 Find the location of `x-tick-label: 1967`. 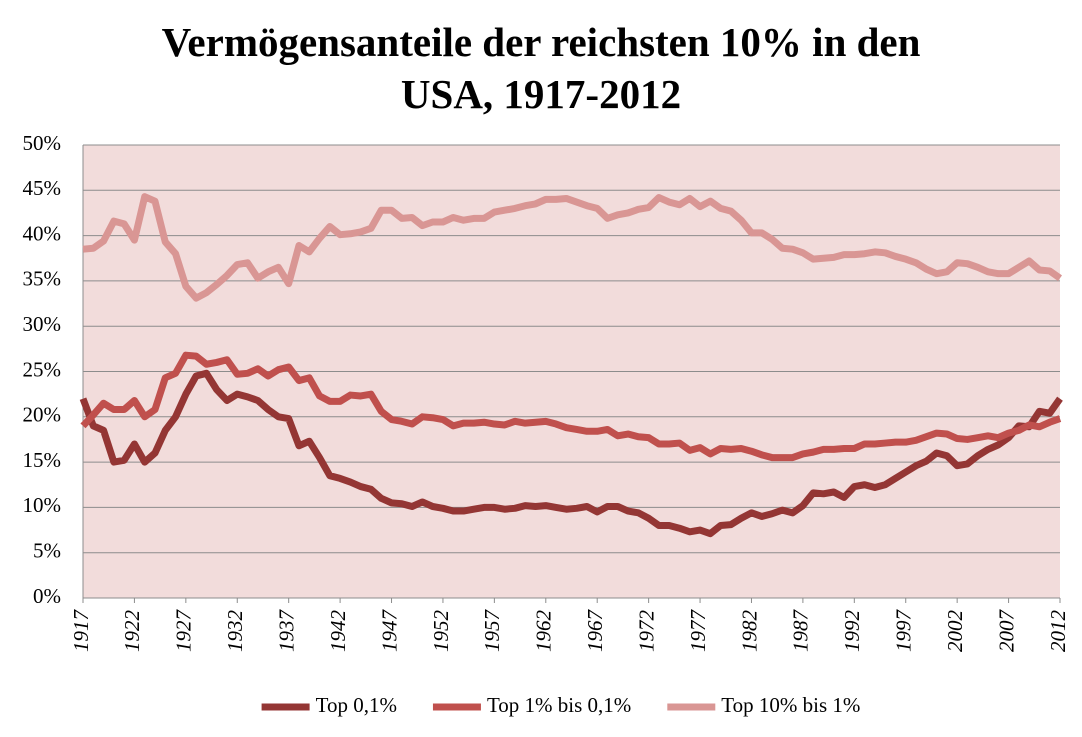

x-tick-label: 1967 is located at coordinates (595, 631).